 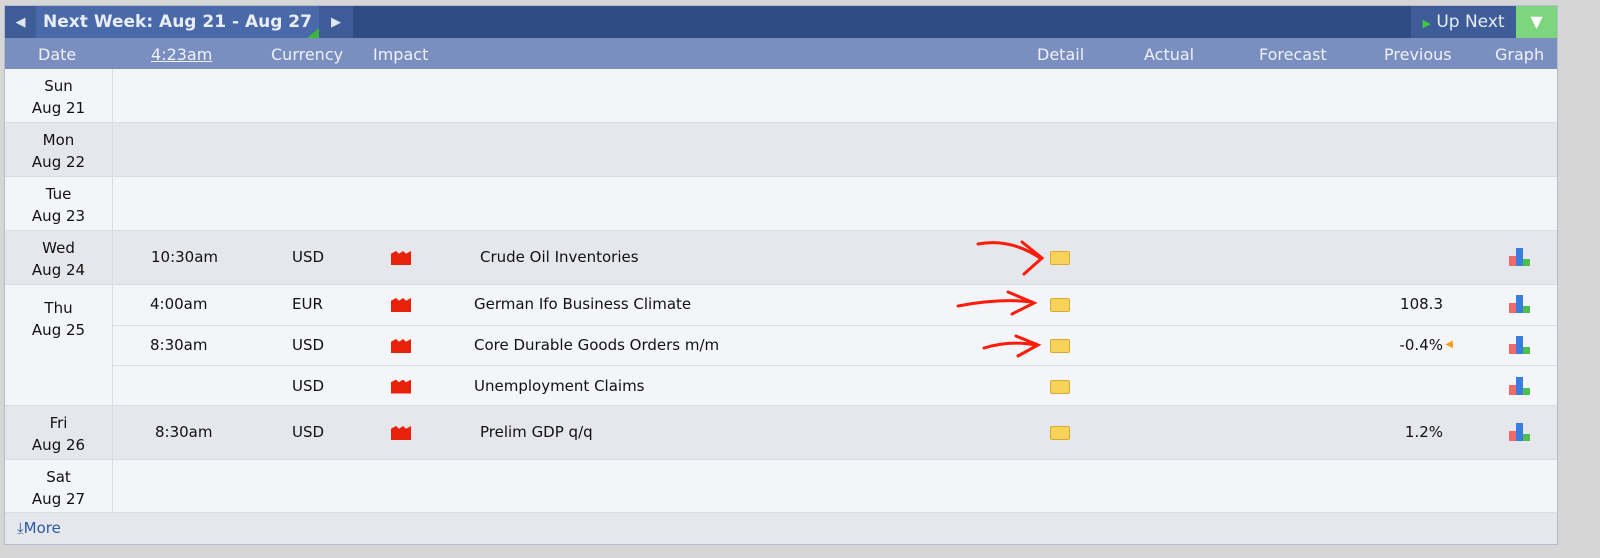 I want to click on event-title: Core Durable Goods Orders m/m, so click(x=597, y=345).